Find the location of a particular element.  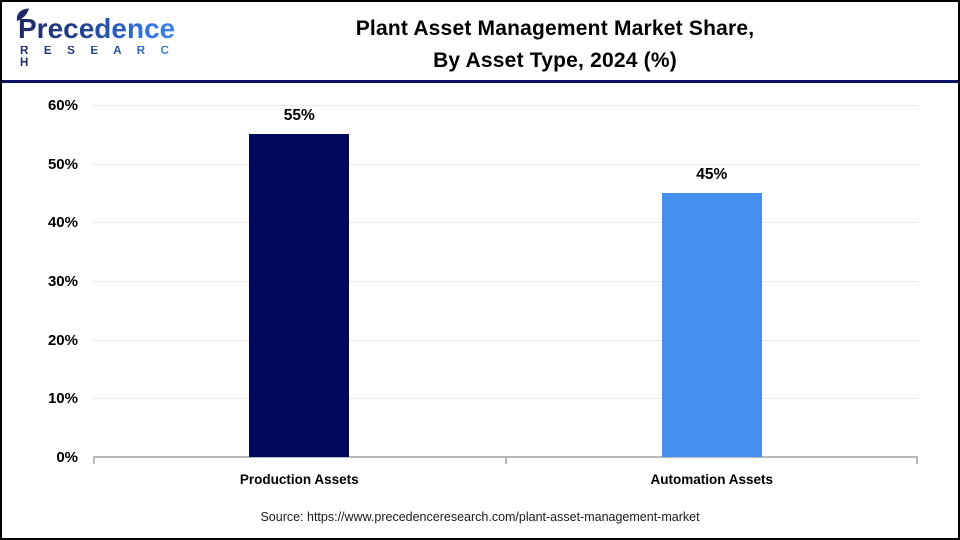

y-tick-label-30%: 30% is located at coordinates (62, 281).